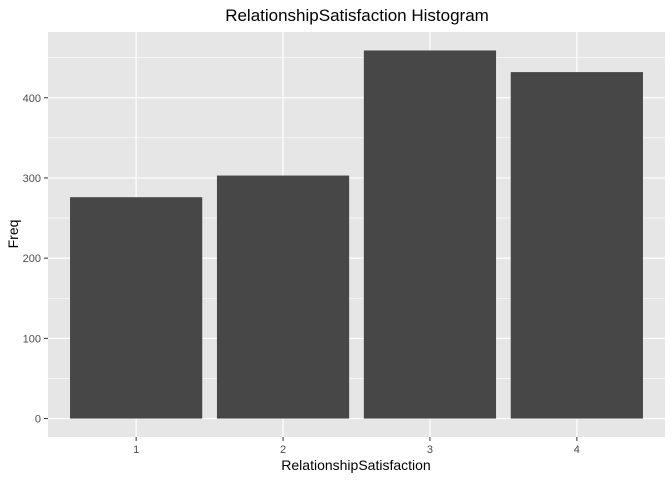 This screenshot has width=672, height=480. I want to click on chart-title: RelationshipSatisfaction Histogram, so click(357, 15).